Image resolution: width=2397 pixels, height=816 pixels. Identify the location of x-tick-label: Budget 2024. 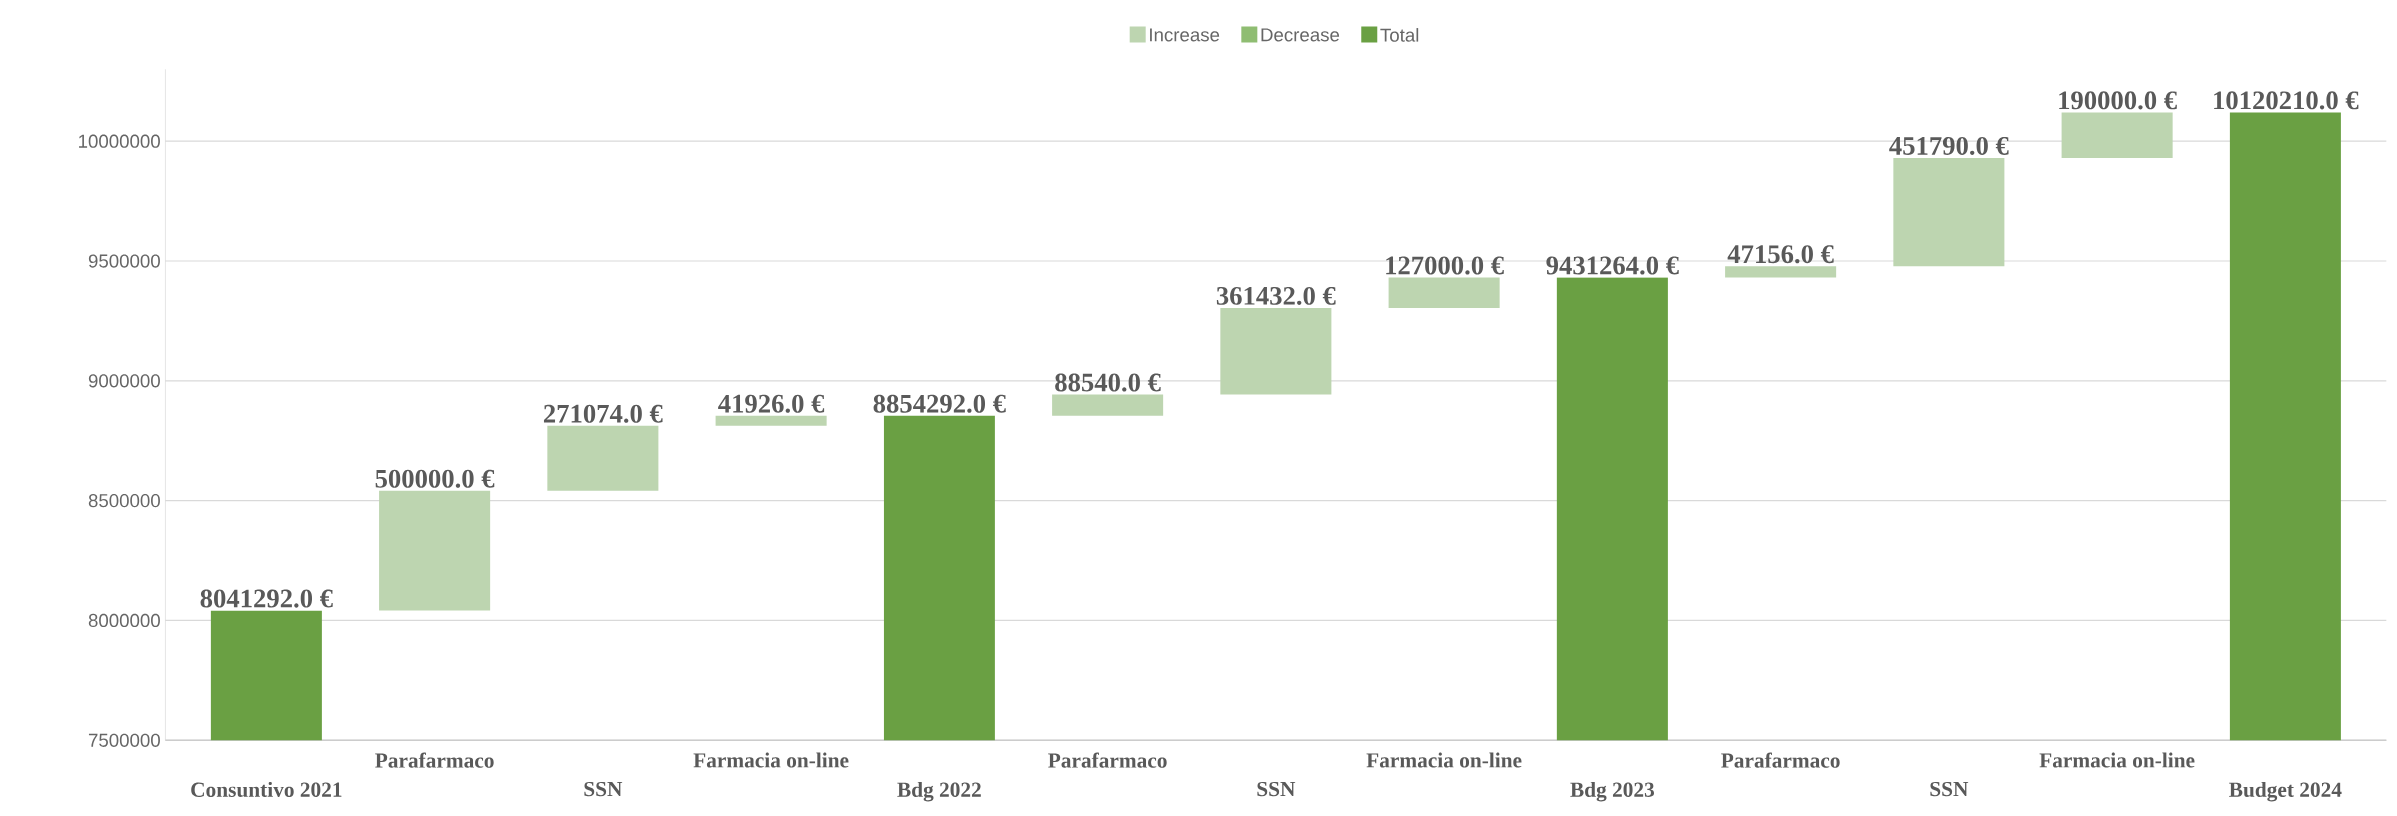
(2285, 791).